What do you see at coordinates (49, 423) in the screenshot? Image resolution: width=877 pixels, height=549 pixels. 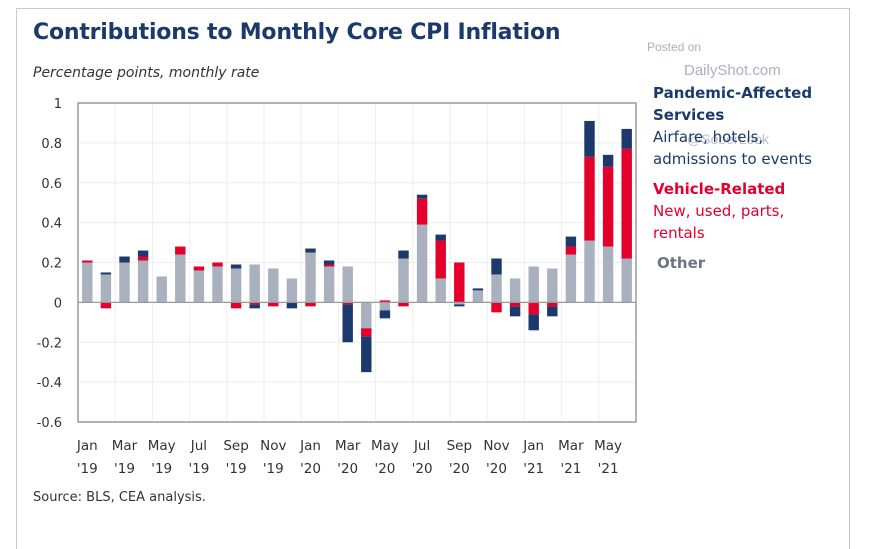 I see `y-tick-label: -0.6` at bounding box center [49, 423].